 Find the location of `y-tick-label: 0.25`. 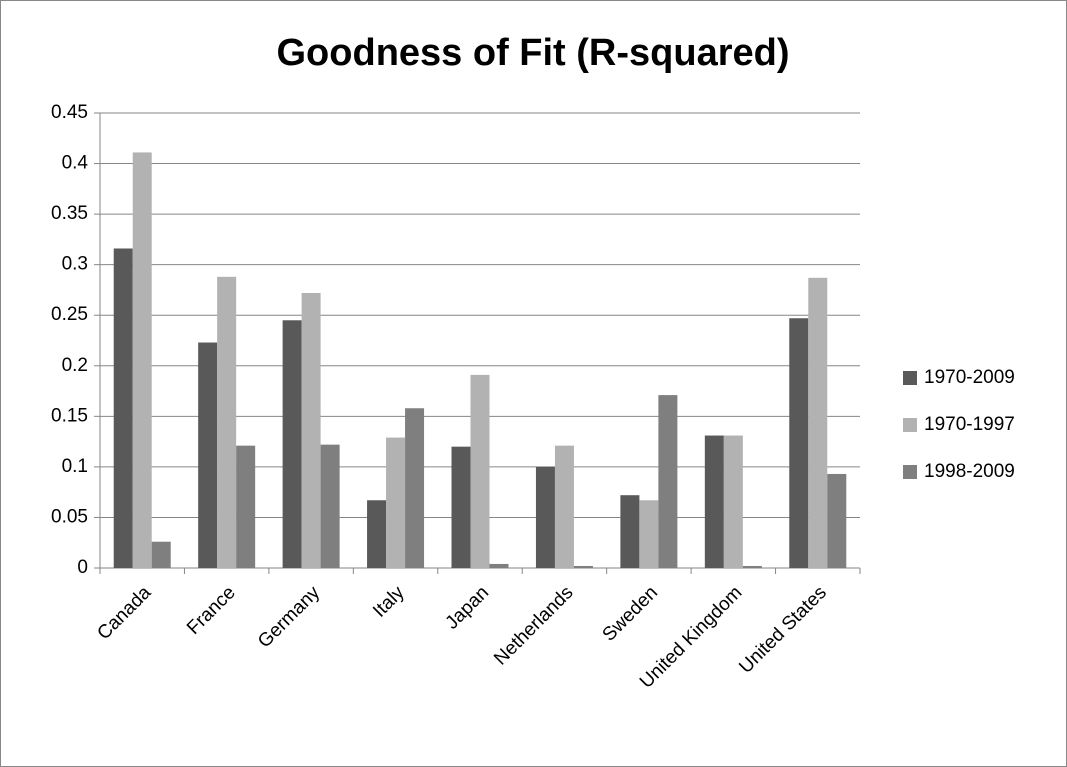

y-tick-label: 0.25 is located at coordinates (69, 314).